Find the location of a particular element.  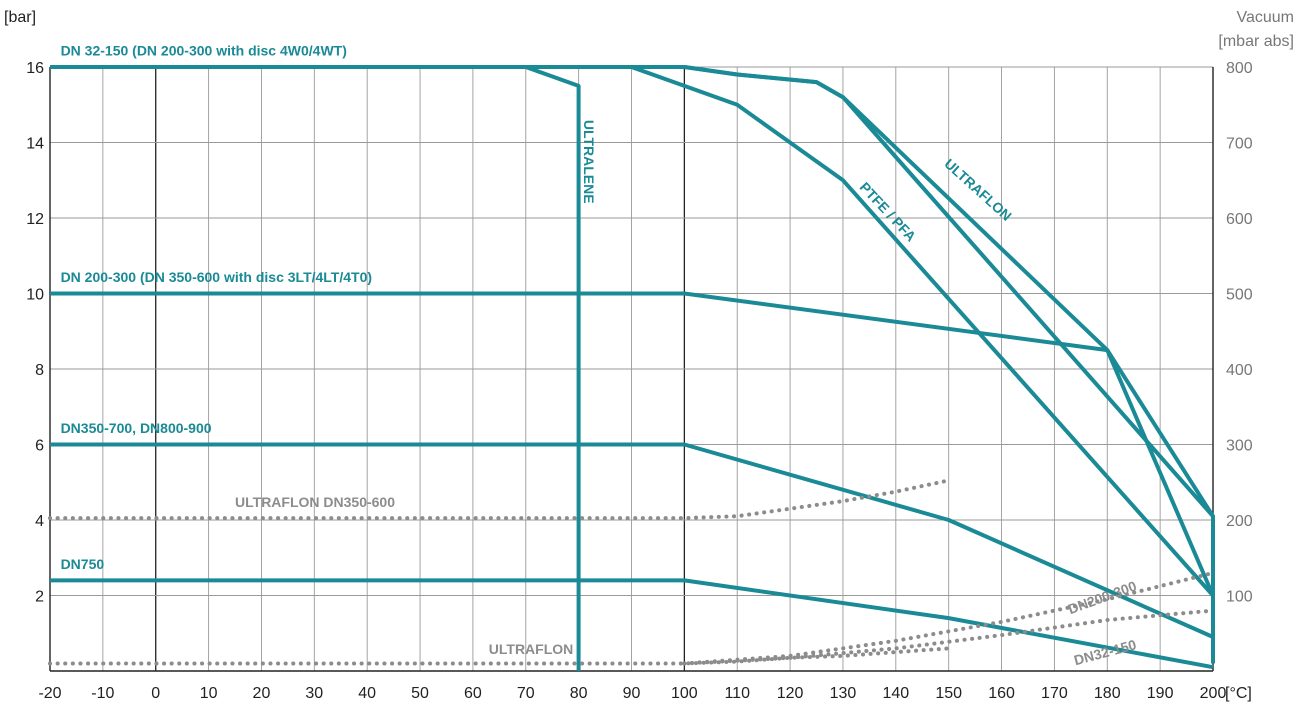

x-tick-label: 170 is located at coordinates (1054, 693).